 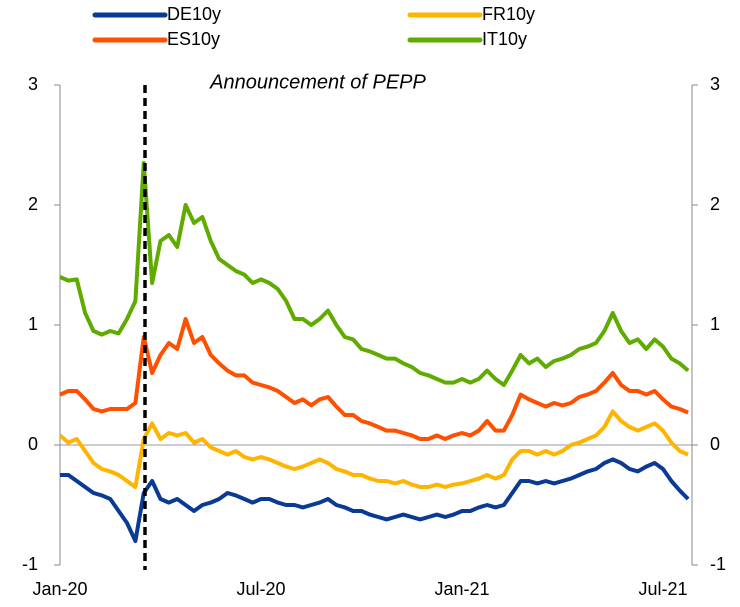 I want to click on y2-tick-label: 3, so click(x=715, y=84).